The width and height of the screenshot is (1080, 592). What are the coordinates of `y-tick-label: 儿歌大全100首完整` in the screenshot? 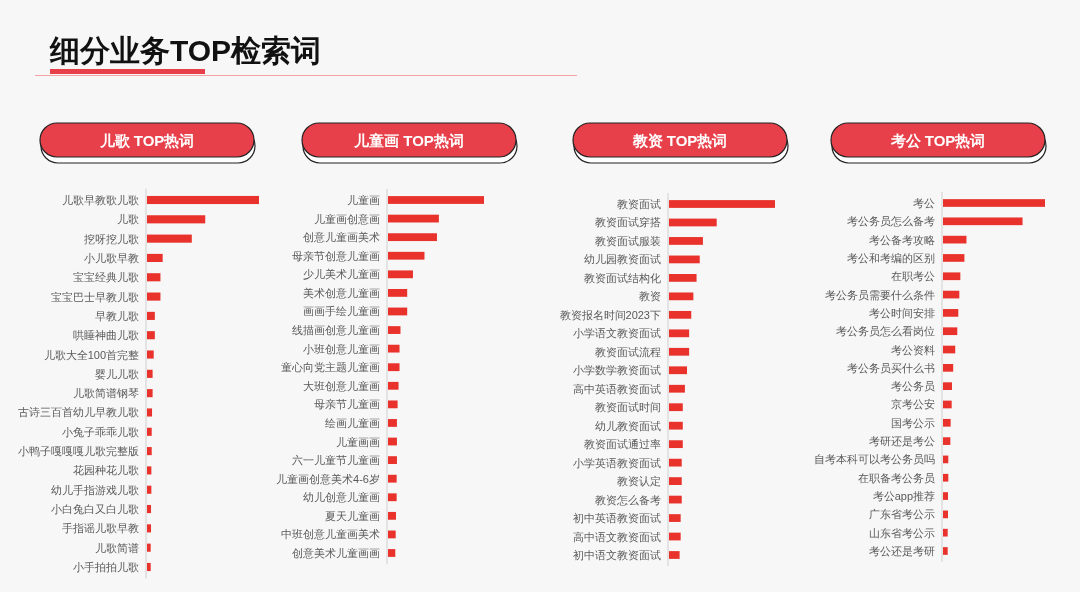 It's located at (91, 354).